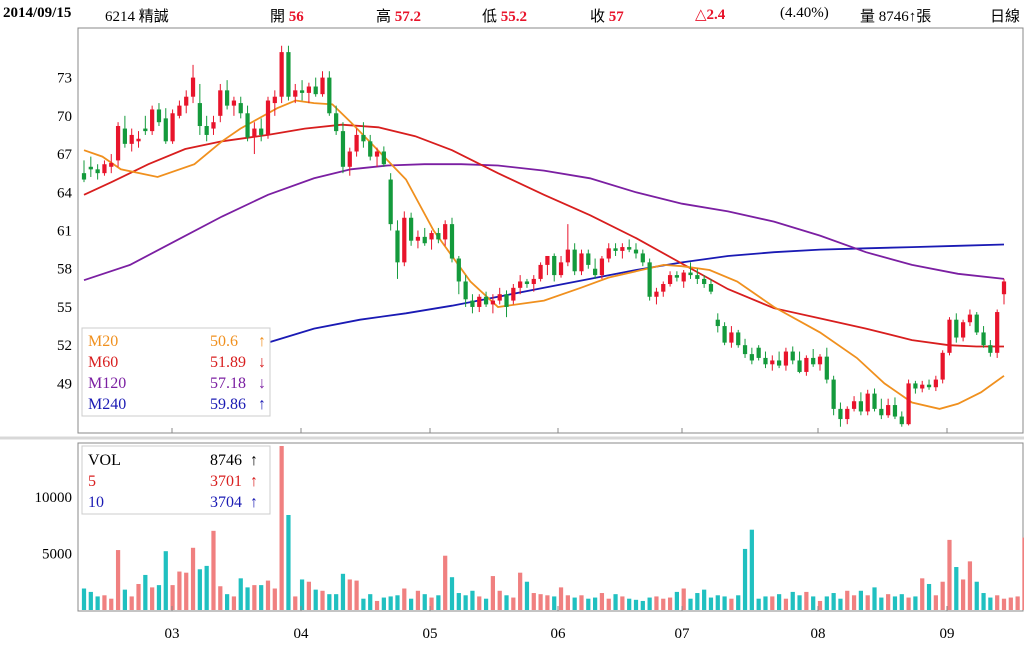 The image size is (1024, 662). I want to click on legend-ma-value: 57.18, so click(228, 383).